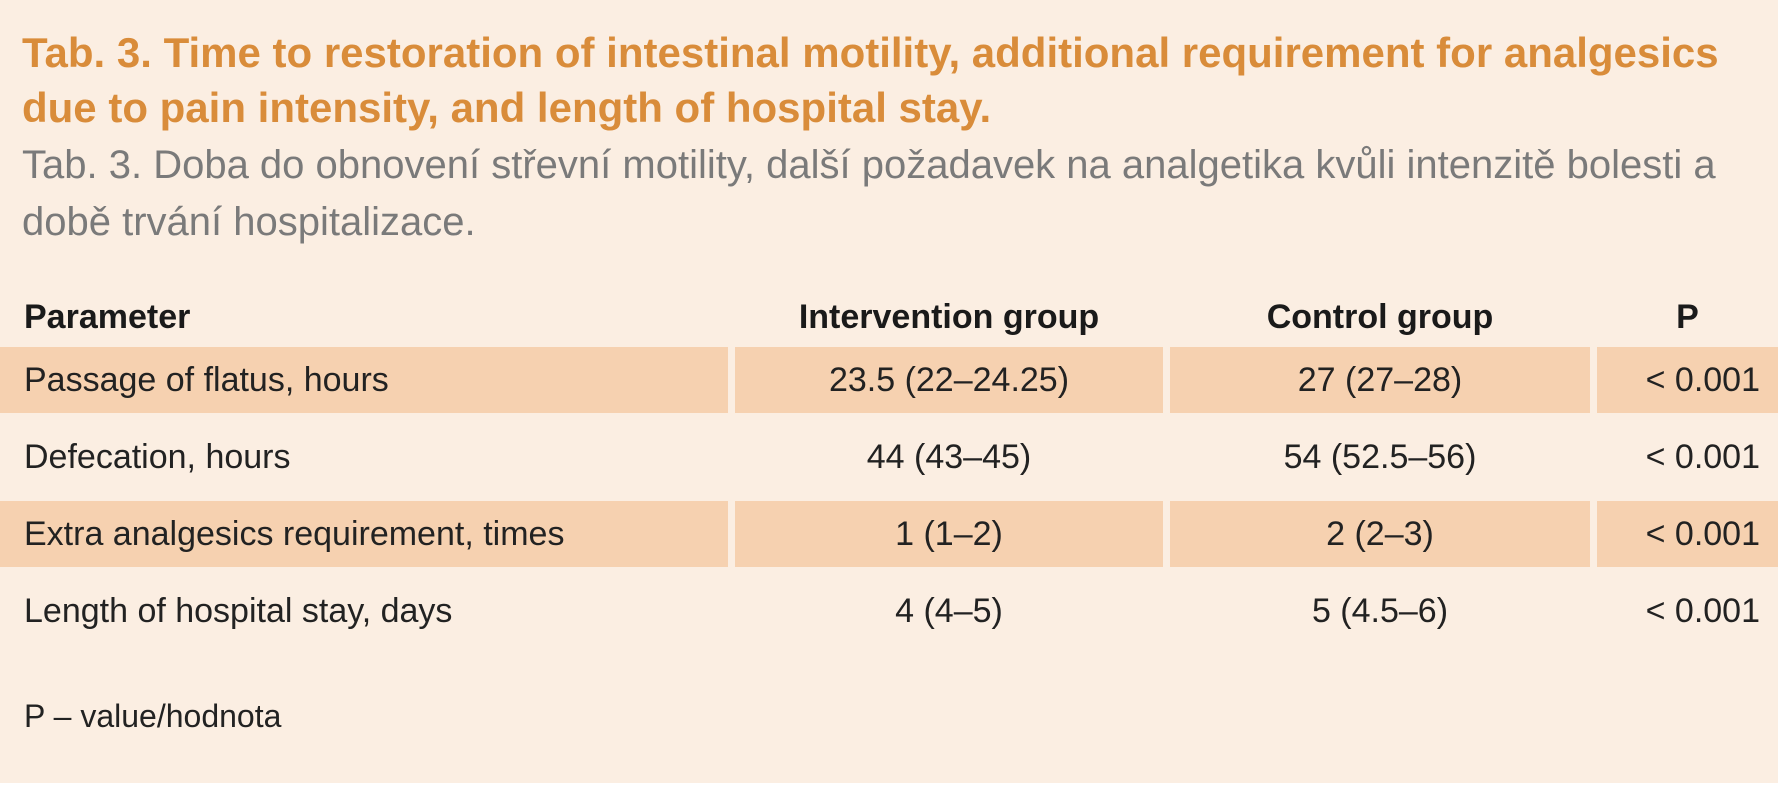  I want to click on header-p-value: P, so click(1687, 316).